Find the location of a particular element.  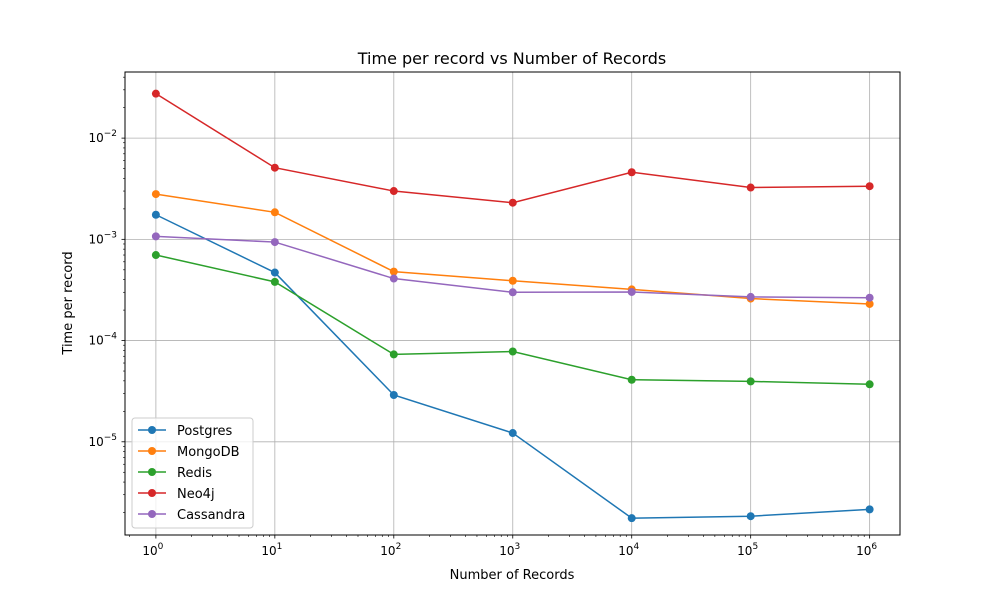

legend-label-redis: Redis is located at coordinates (194, 473).